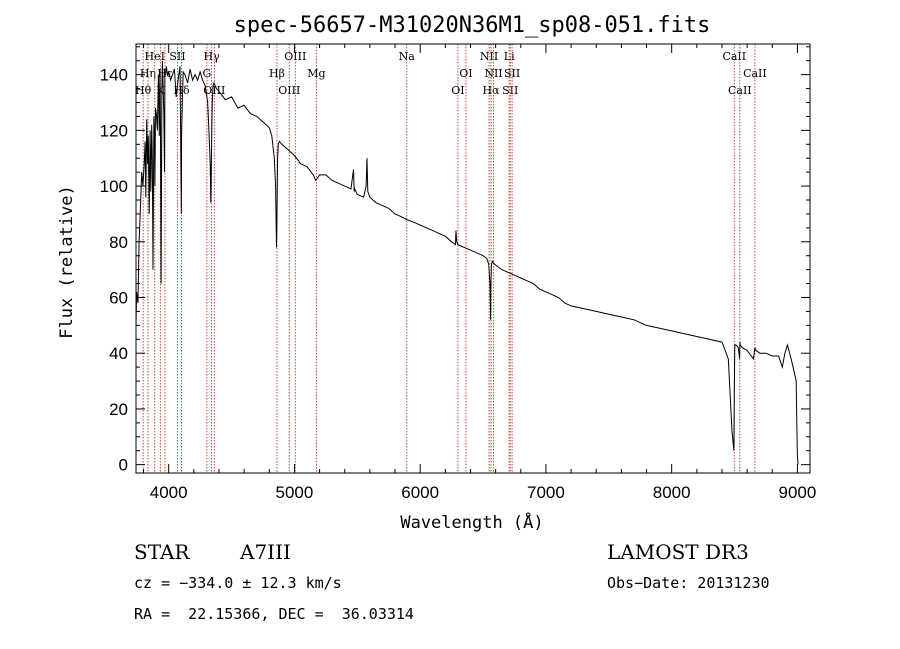 This screenshot has width=900, height=649. What do you see at coordinates (277, 73) in the screenshot?
I see `spectral-line-label: Hβ` at bounding box center [277, 73].